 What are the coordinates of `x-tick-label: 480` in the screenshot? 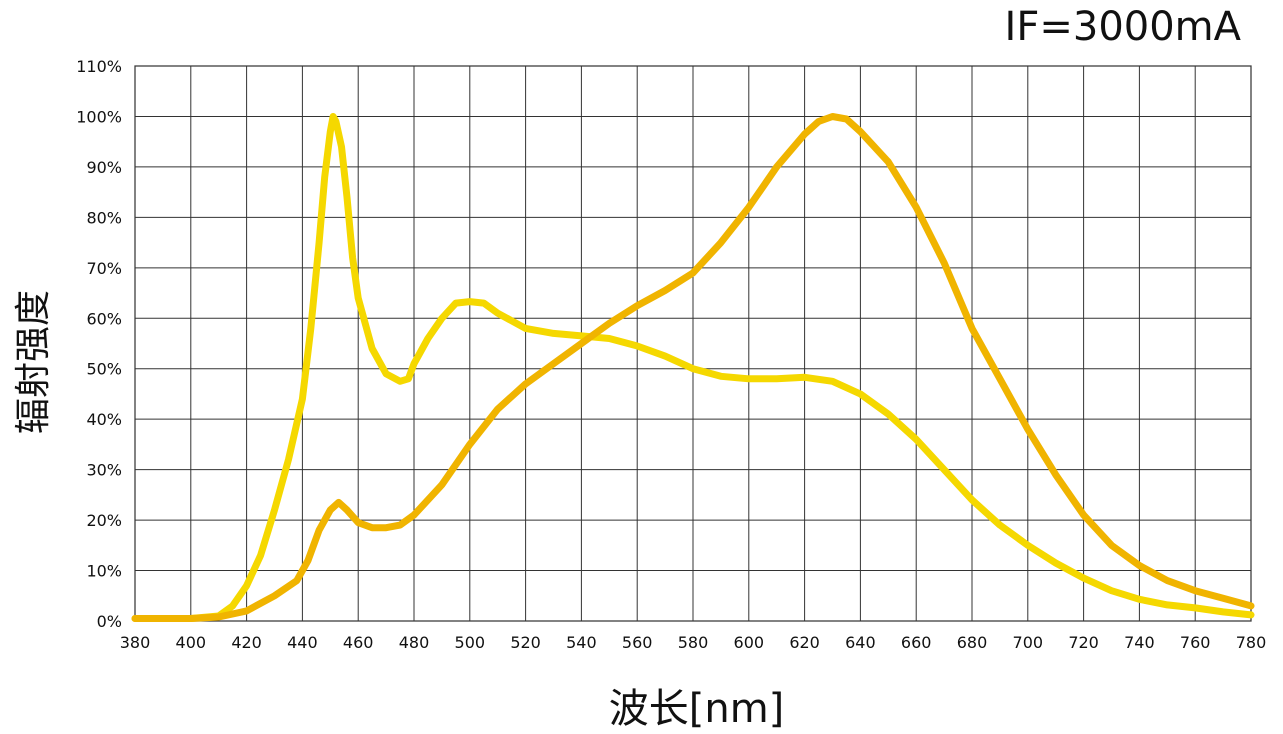 It's located at (414, 642).